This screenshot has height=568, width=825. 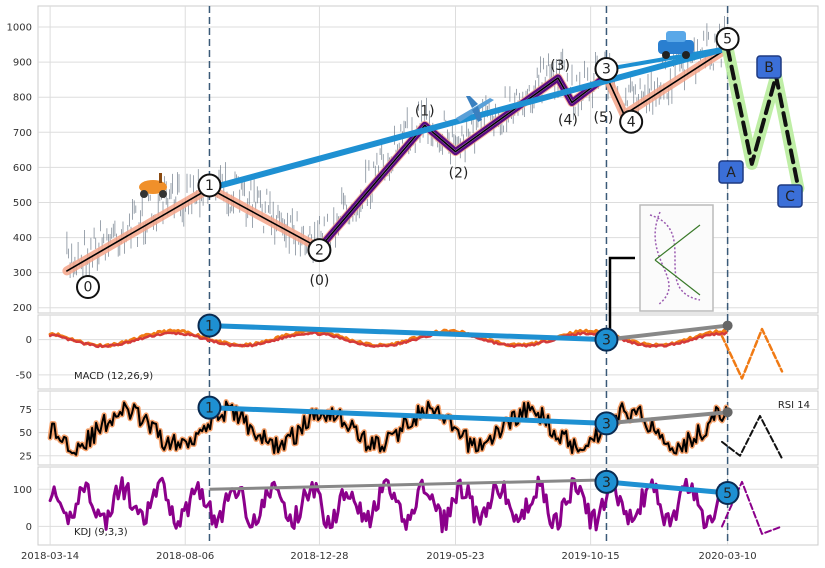 I want to click on x-tick-label: 2018-03-14, so click(x=50, y=556).